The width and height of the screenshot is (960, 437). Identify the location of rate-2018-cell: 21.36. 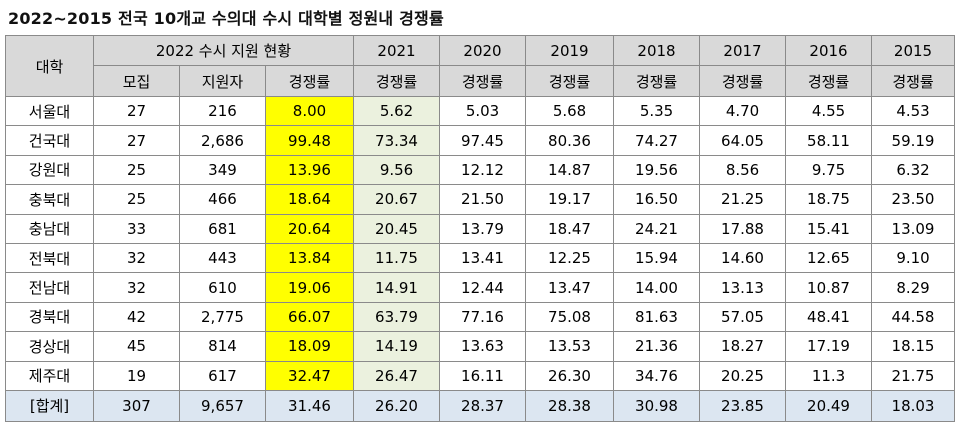
(657, 346).